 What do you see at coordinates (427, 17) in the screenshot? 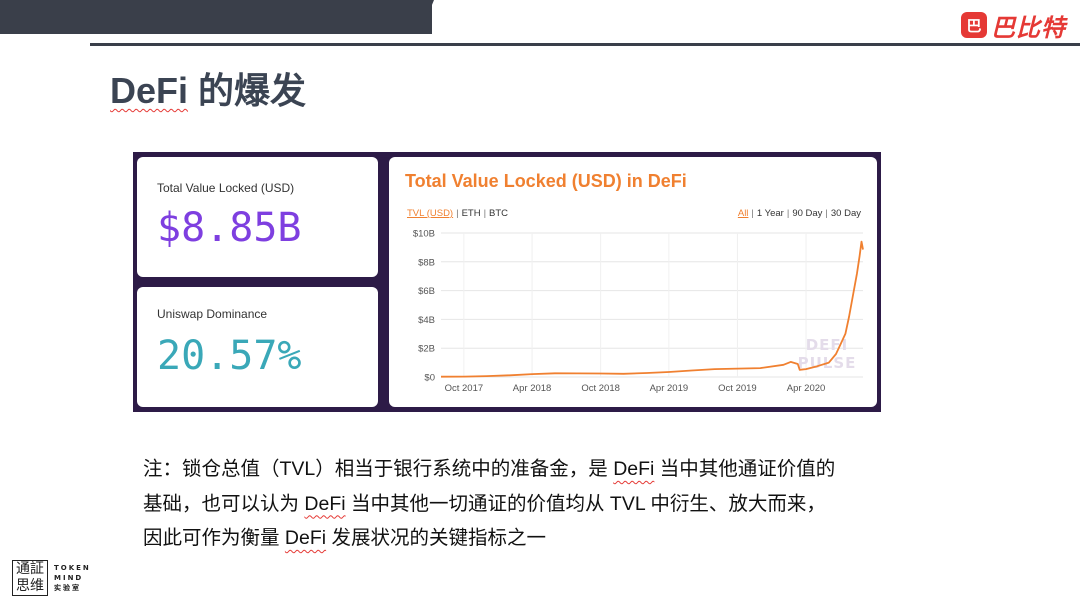
I see `top-banner-slant` at bounding box center [427, 17].